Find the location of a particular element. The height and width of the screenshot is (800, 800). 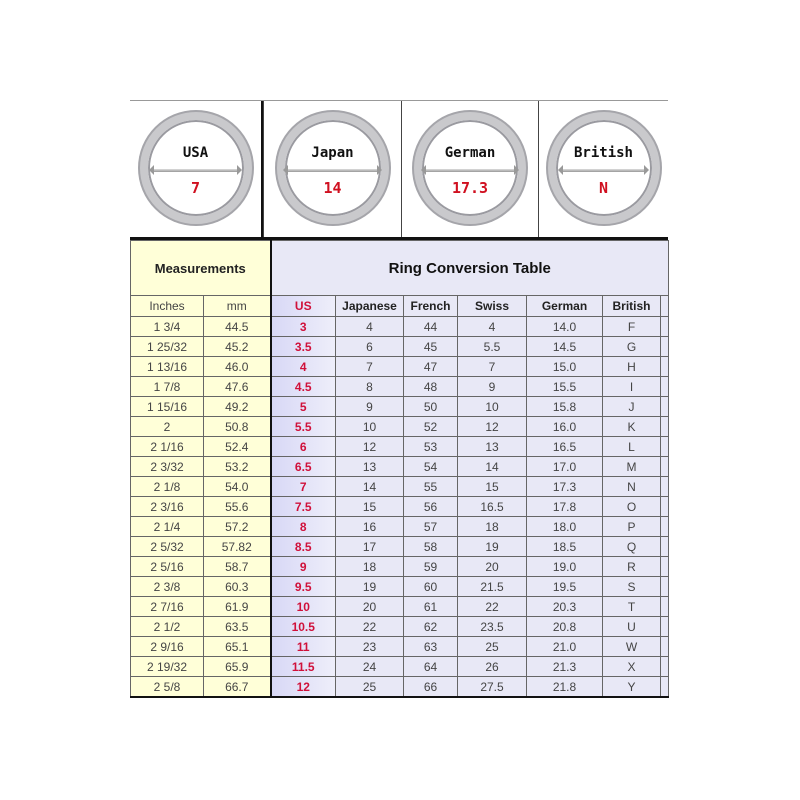

cell-us: 6 is located at coordinates (303, 446).